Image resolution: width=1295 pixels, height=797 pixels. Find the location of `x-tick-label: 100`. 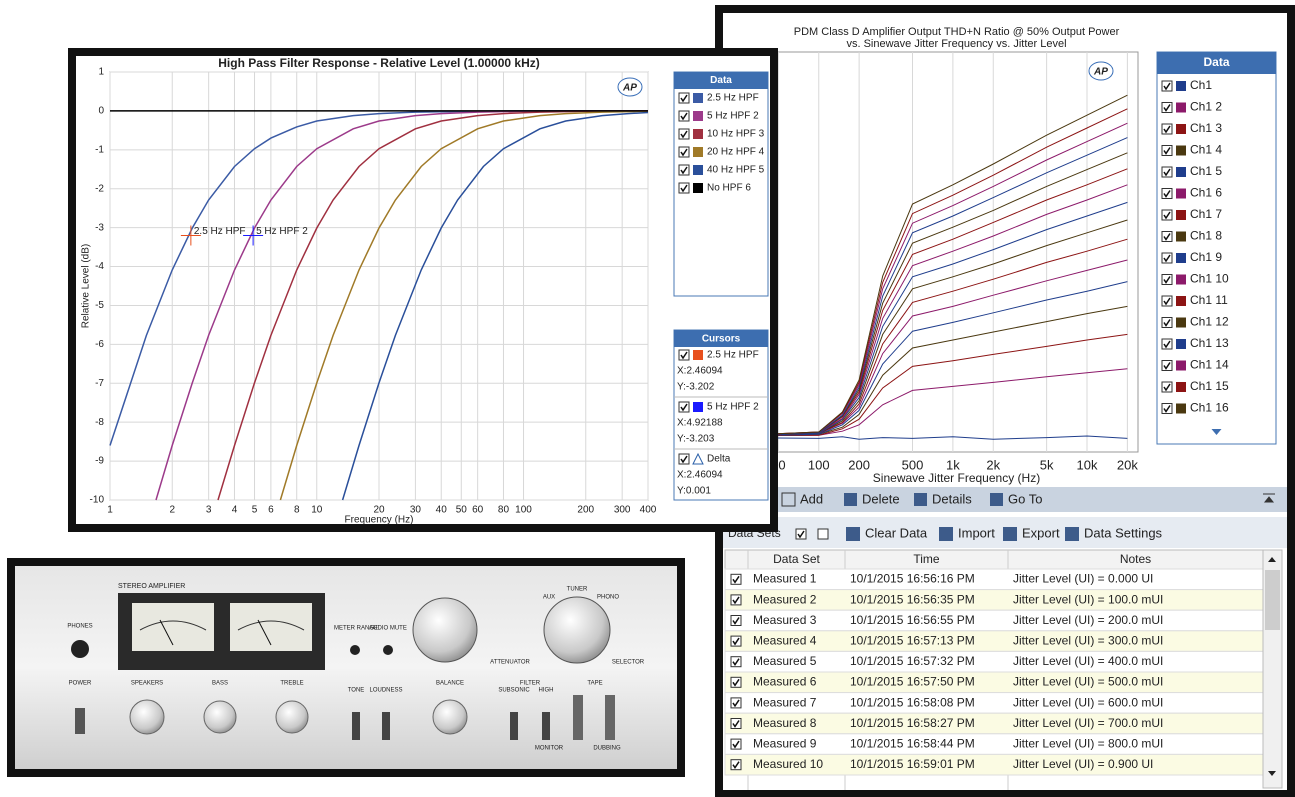

x-tick-label: 100 is located at coordinates (523, 510).